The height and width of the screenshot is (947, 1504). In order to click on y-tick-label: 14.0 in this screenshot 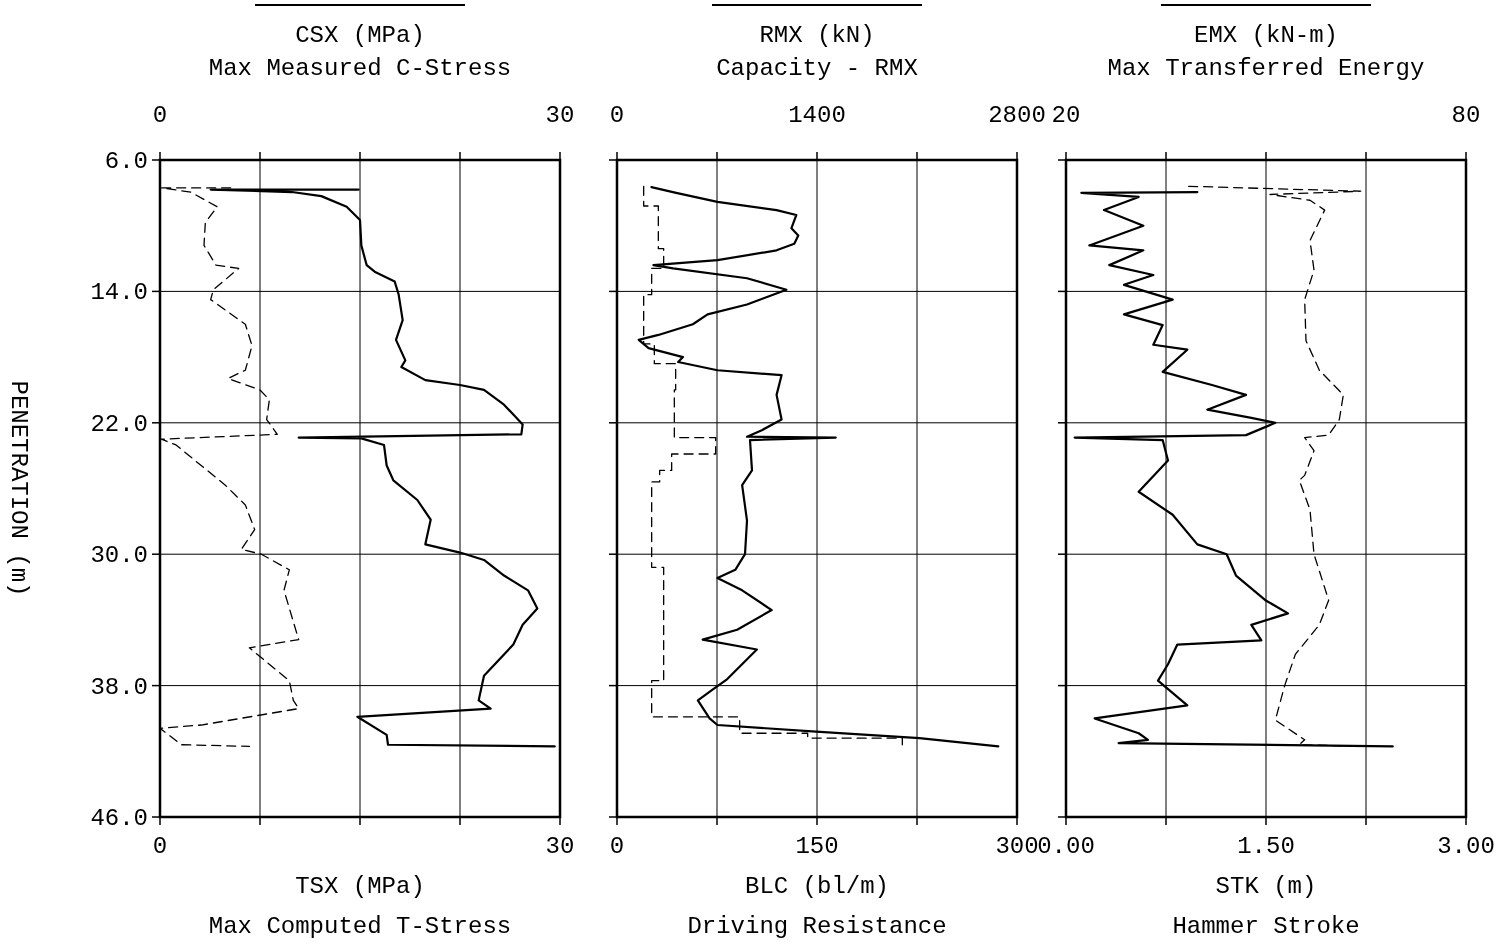, I will do `click(119, 293)`.